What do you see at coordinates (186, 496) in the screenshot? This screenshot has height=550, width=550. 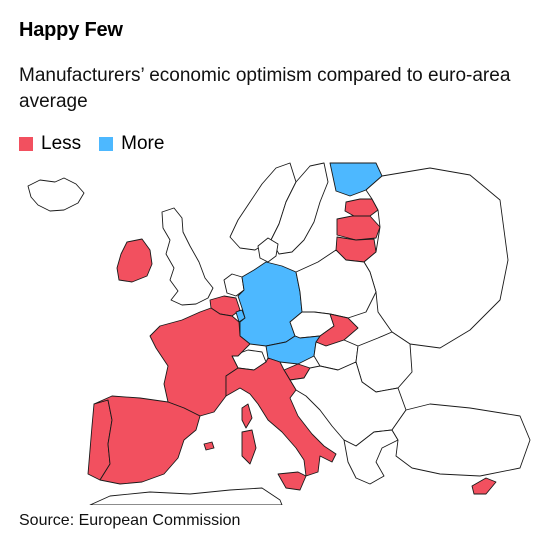 I see `country-north-africa` at bounding box center [186, 496].